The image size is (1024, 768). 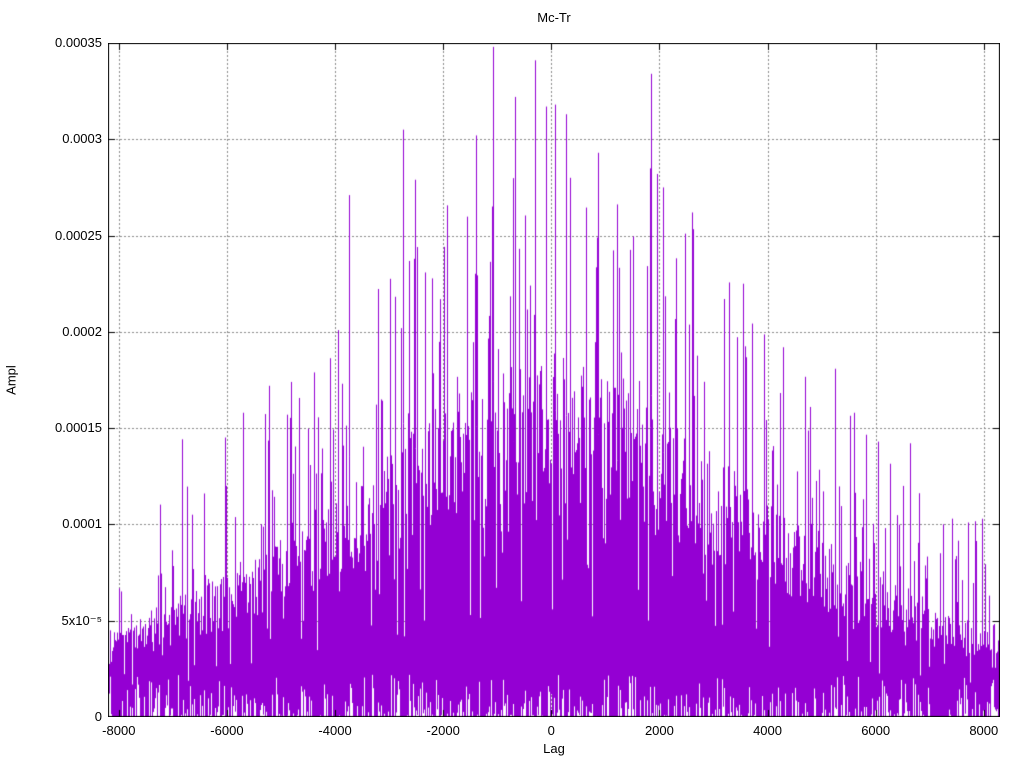 What do you see at coordinates (119, 730) in the screenshot?
I see `x-tick-label: -8000` at bounding box center [119, 730].